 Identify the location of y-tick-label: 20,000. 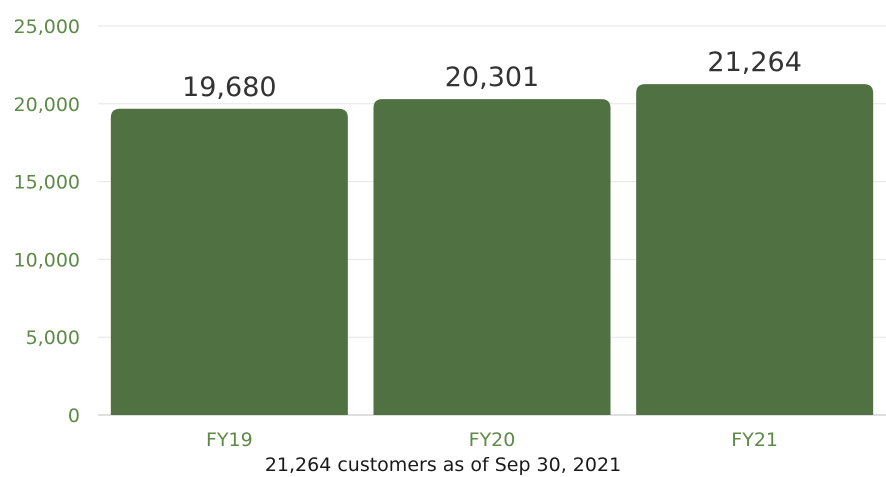
(47, 105).